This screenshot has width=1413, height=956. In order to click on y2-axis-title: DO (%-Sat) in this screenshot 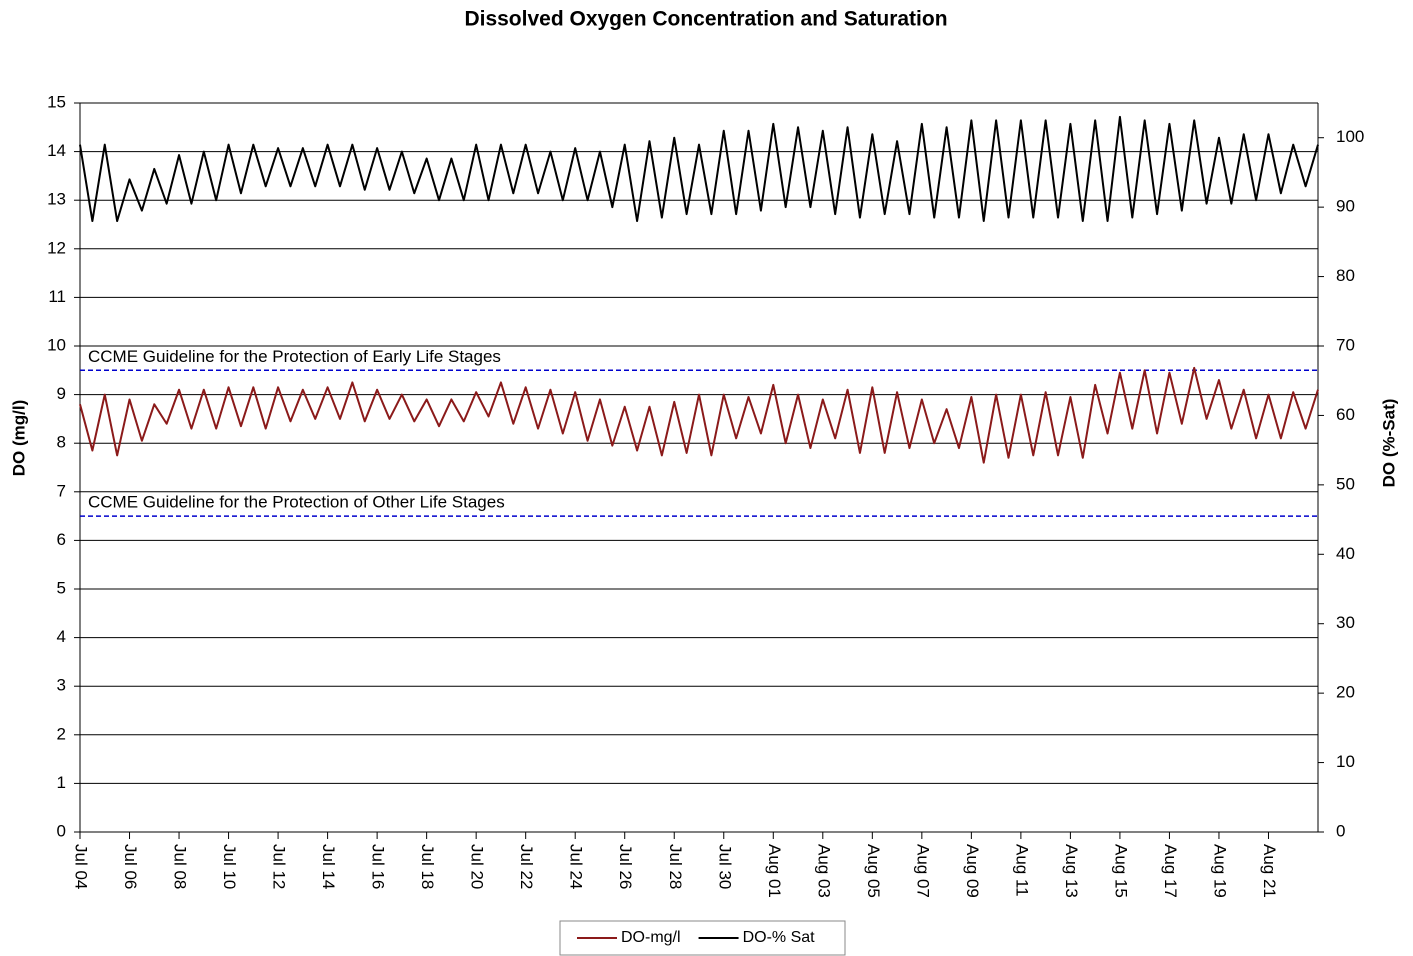, I will do `click(1388, 443)`.